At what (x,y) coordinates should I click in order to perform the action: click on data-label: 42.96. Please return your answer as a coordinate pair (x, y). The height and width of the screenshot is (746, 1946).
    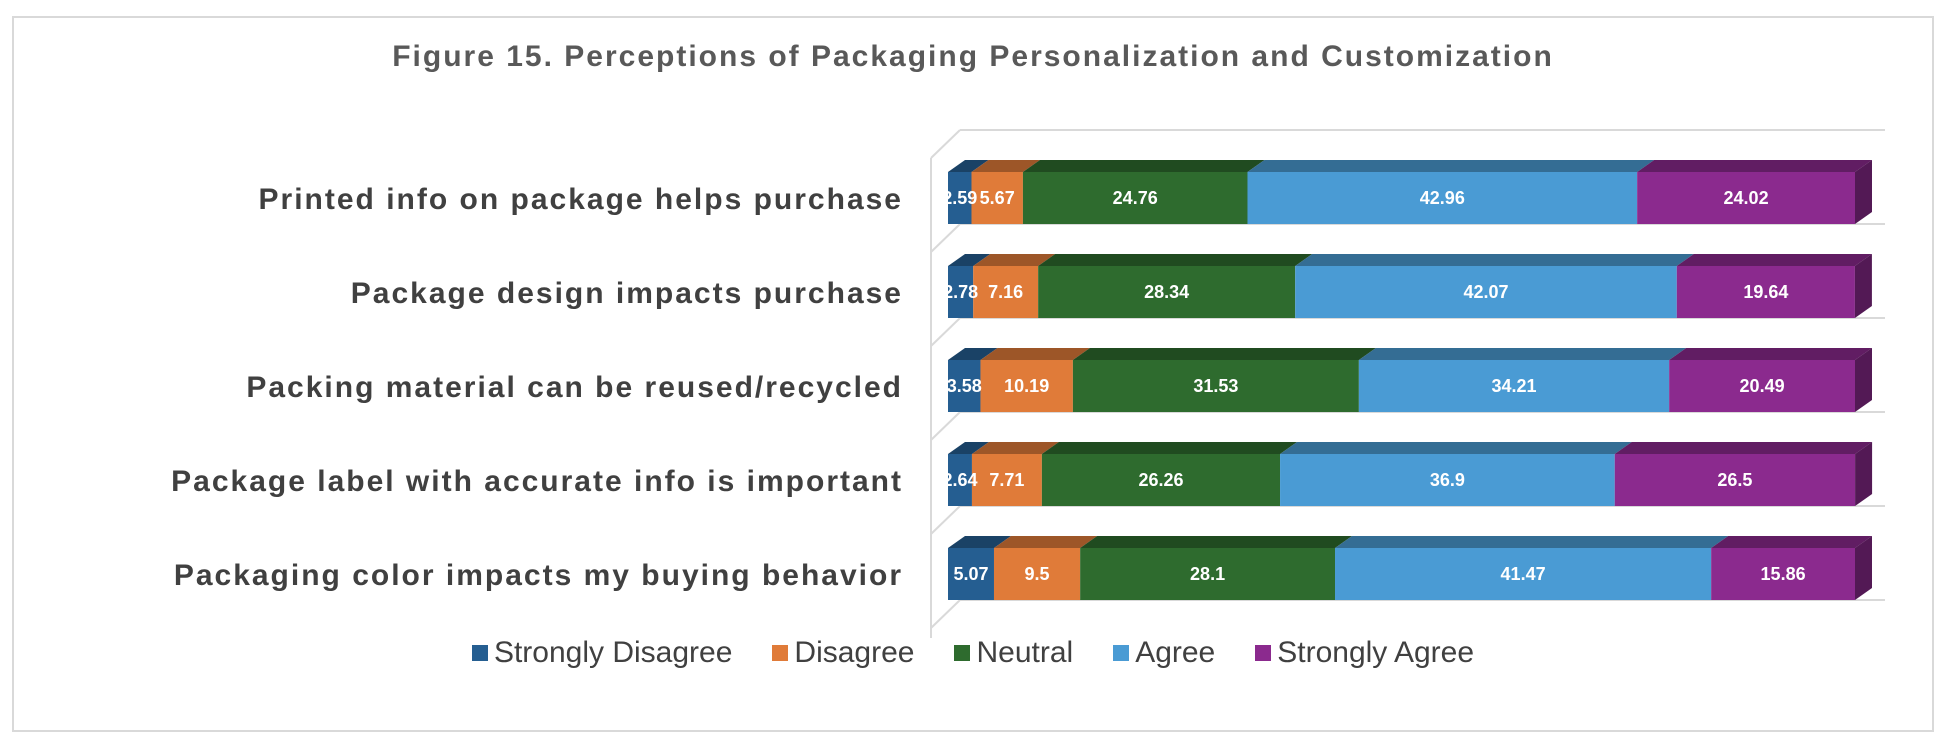
    Looking at the image, I should click on (1442, 198).